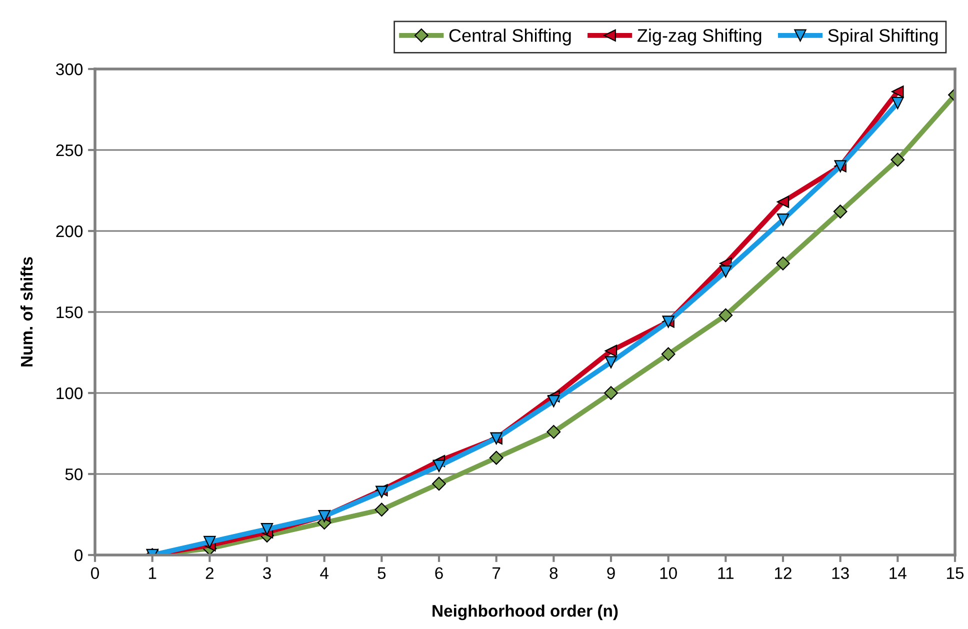 The width and height of the screenshot is (968, 629). Describe the element at coordinates (668, 573) in the screenshot. I see `x-tick-label: 10` at that location.